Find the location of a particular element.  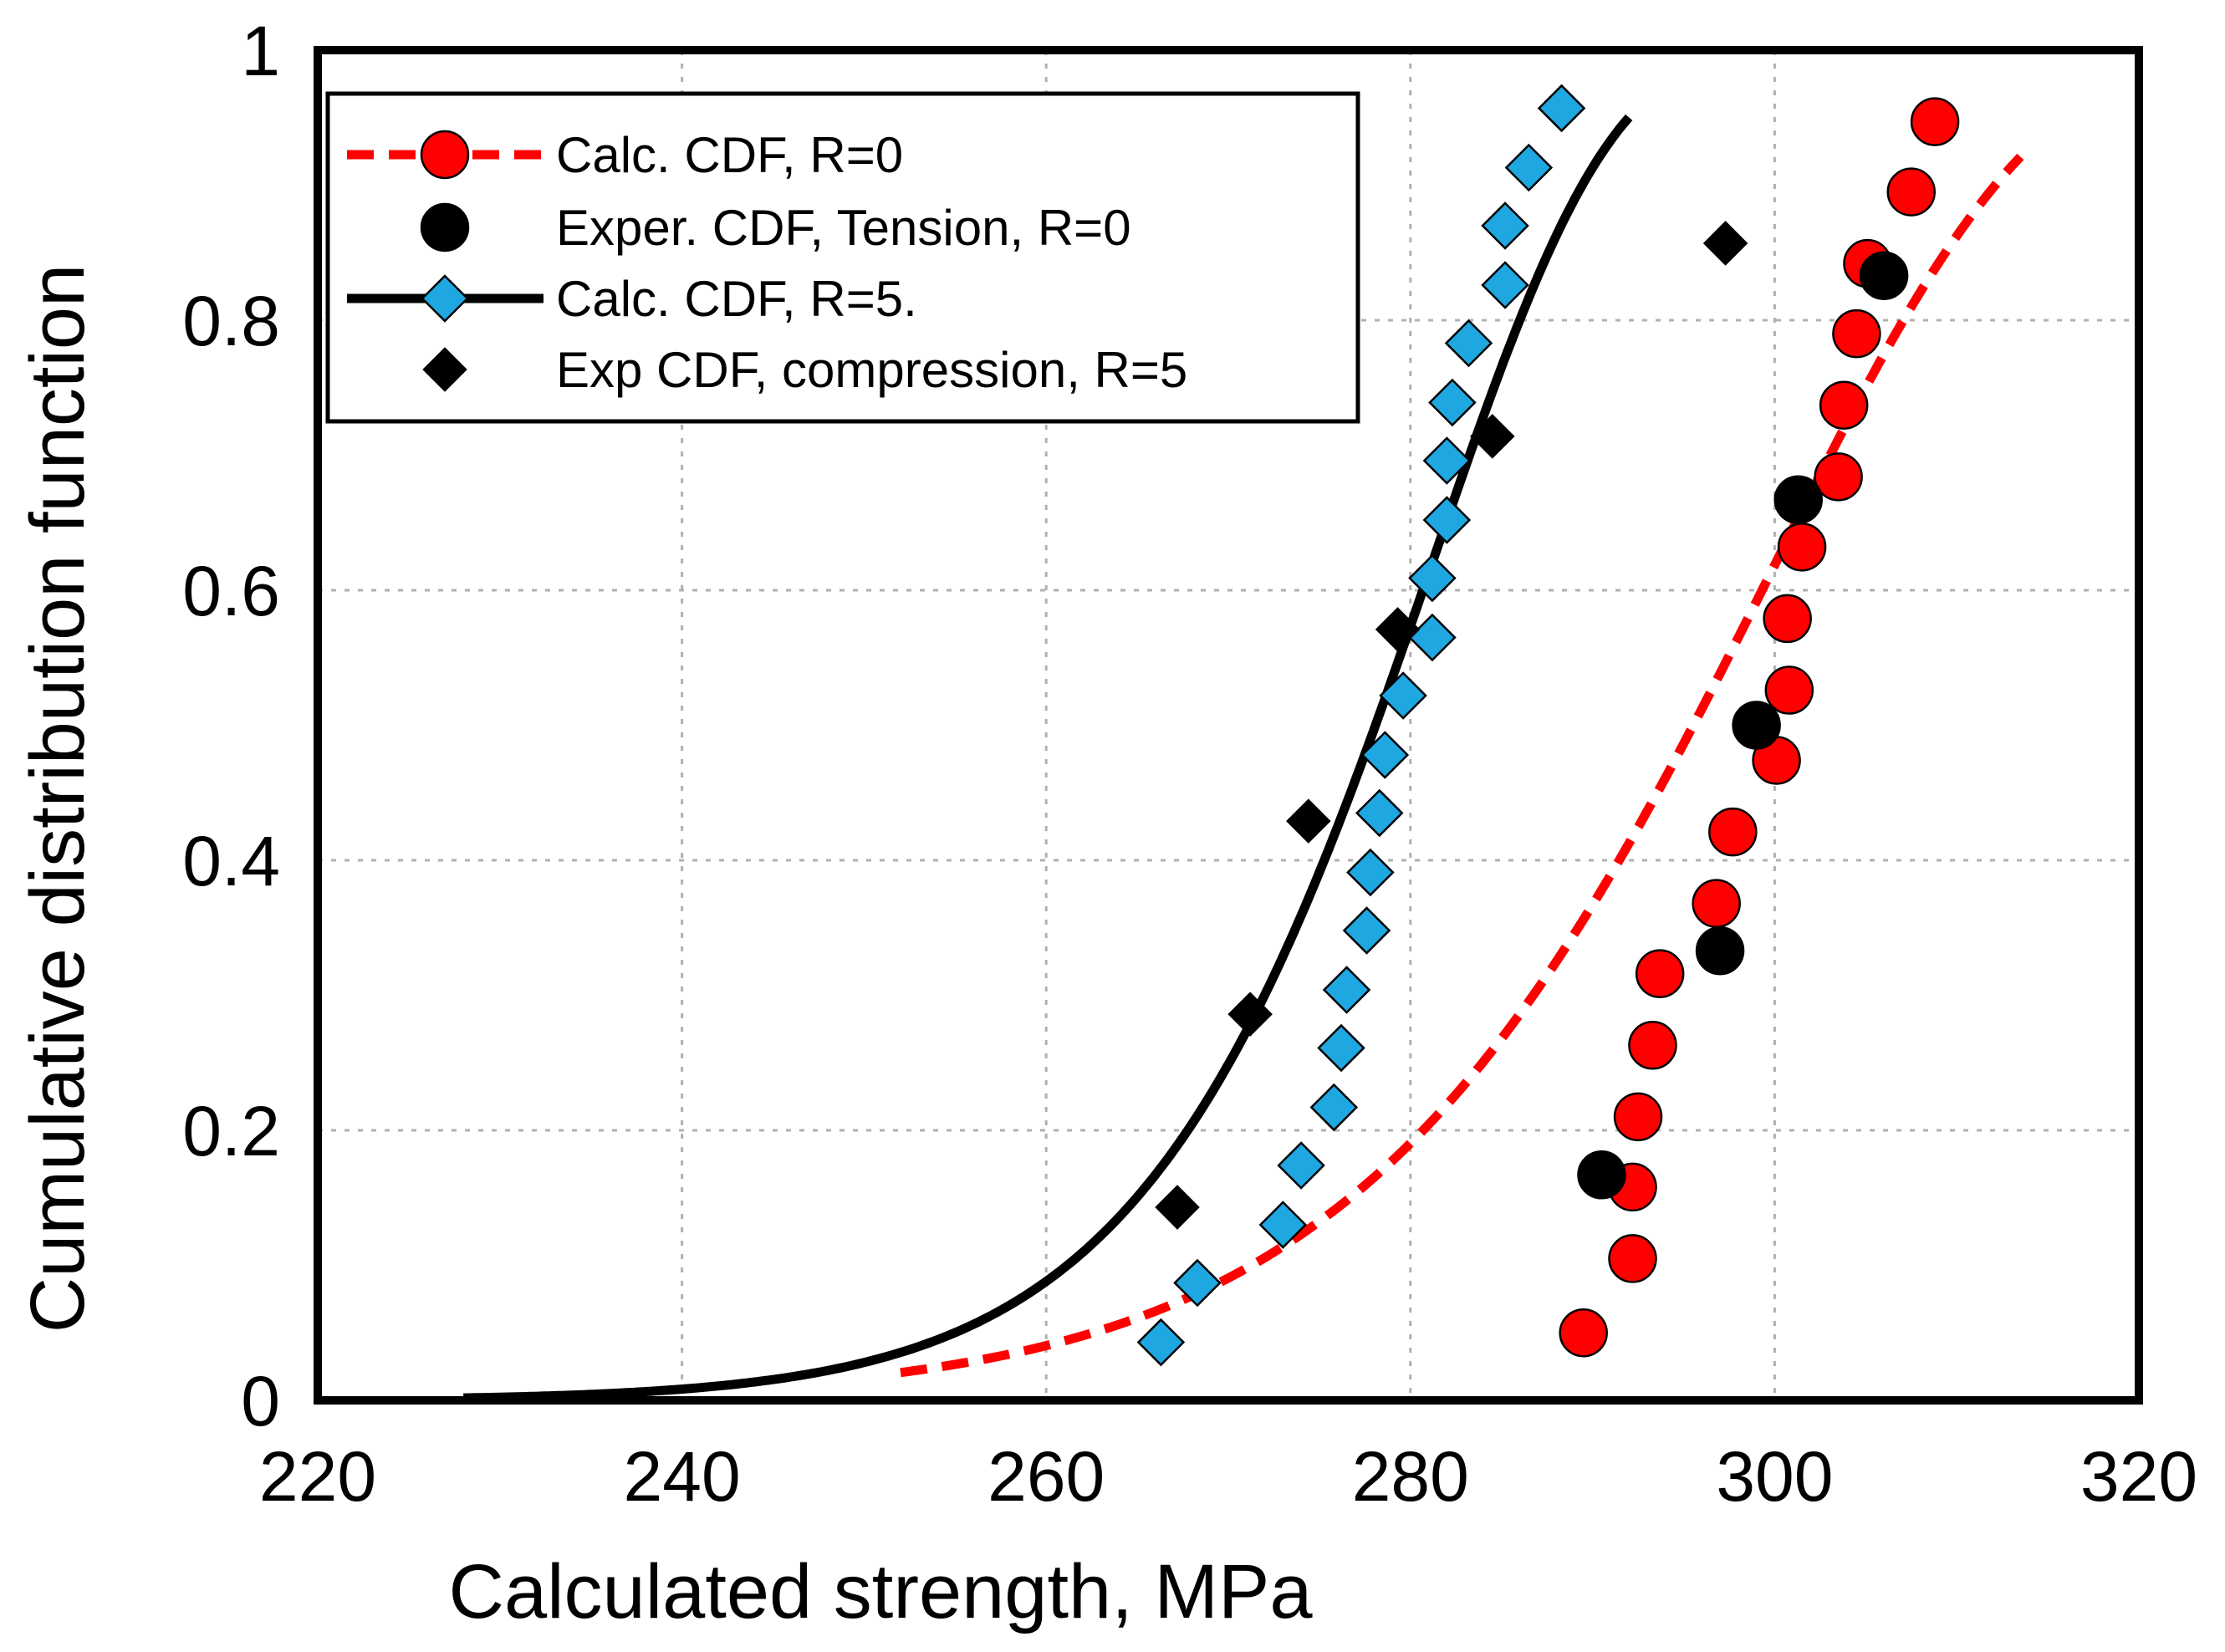

y-axis-title: Cumulative distribution function is located at coordinates (57, 798).